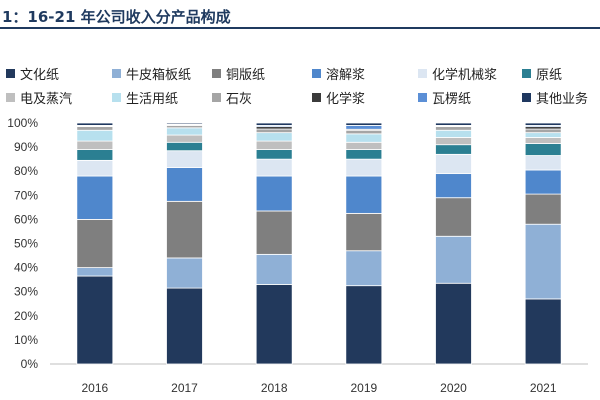 This screenshot has width=600, height=400. I want to click on legend-item: 文化纸, so click(32, 73).